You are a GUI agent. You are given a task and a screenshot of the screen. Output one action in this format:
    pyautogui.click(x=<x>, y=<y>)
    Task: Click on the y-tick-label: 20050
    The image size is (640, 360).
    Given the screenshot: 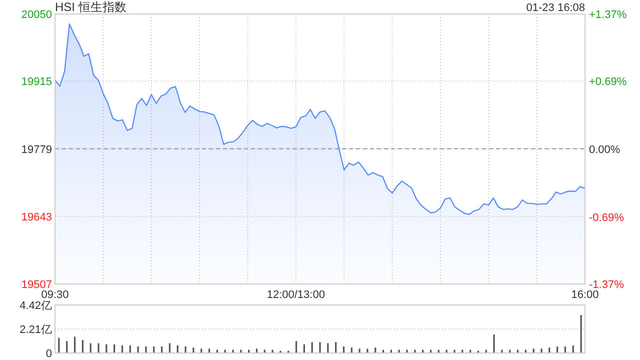 What is the action you would take?
    pyautogui.click(x=36, y=15)
    